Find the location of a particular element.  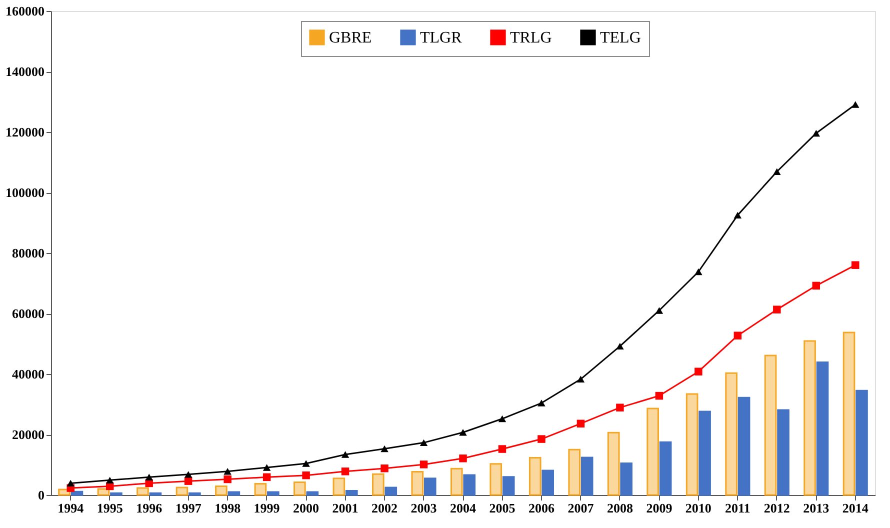

x-tick-label: 2000 is located at coordinates (306, 508).